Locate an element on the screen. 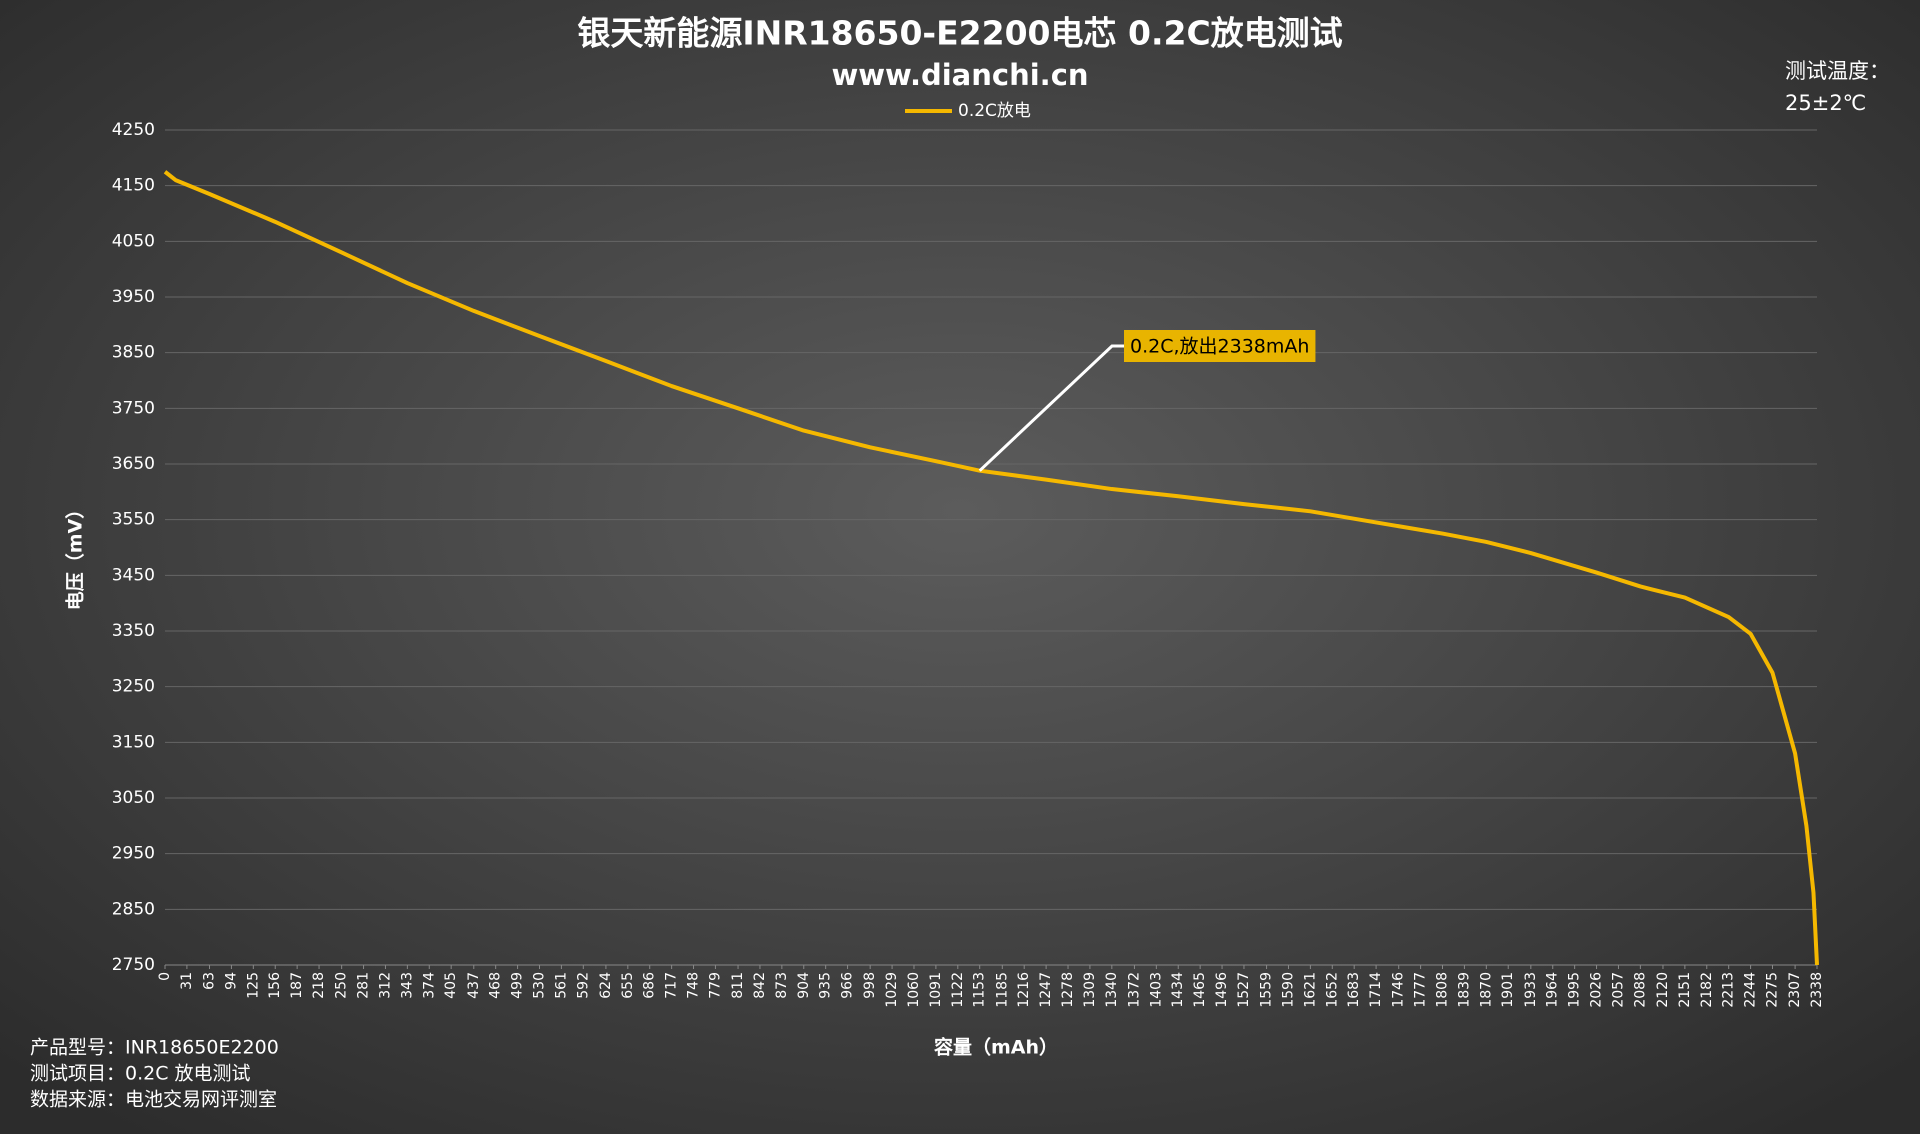 This screenshot has width=1920, height=1134. x-tick-label: 1808 is located at coordinates (1443, 990).